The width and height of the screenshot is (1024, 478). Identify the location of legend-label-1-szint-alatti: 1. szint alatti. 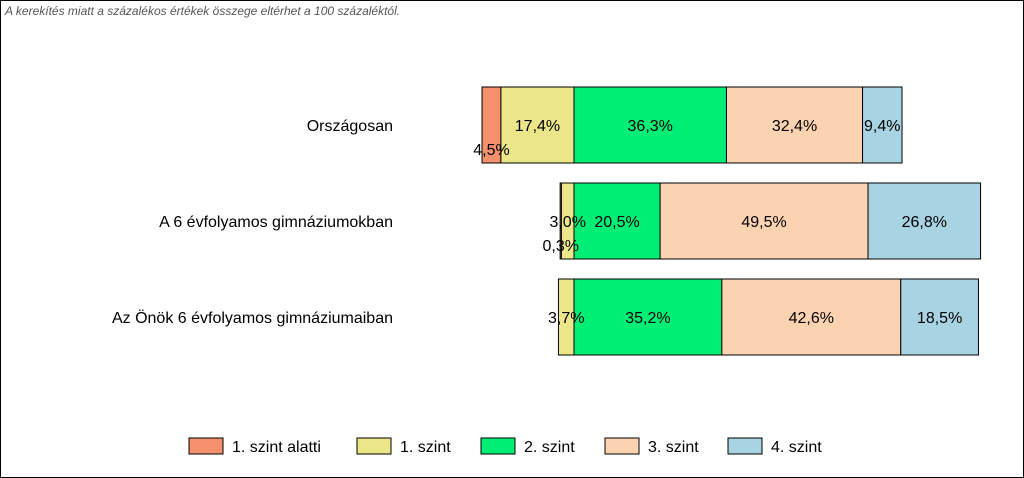
(276, 447).